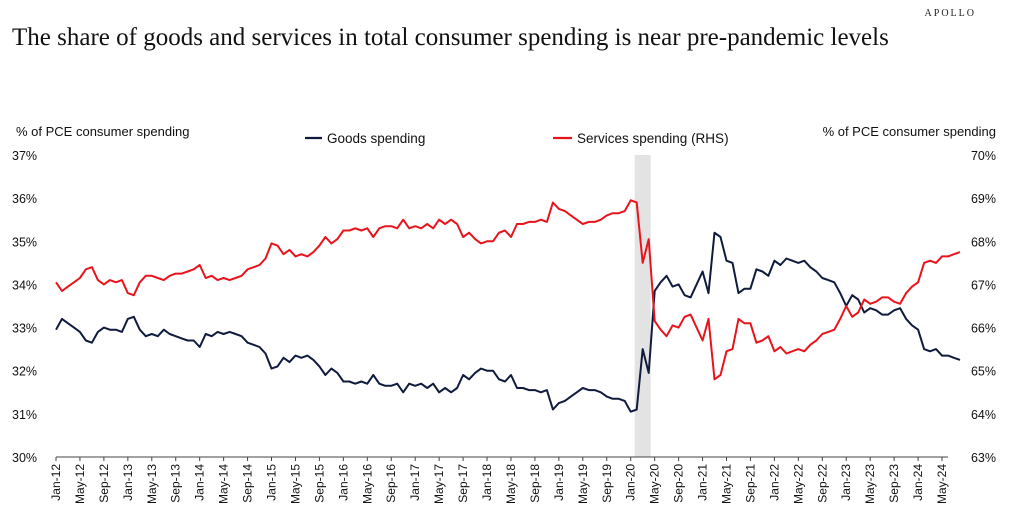 The width and height of the screenshot is (1024, 528). What do you see at coordinates (983, 242) in the screenshot?
I see `right-y-tick-label: 68%` at bounding box center [983, 242].